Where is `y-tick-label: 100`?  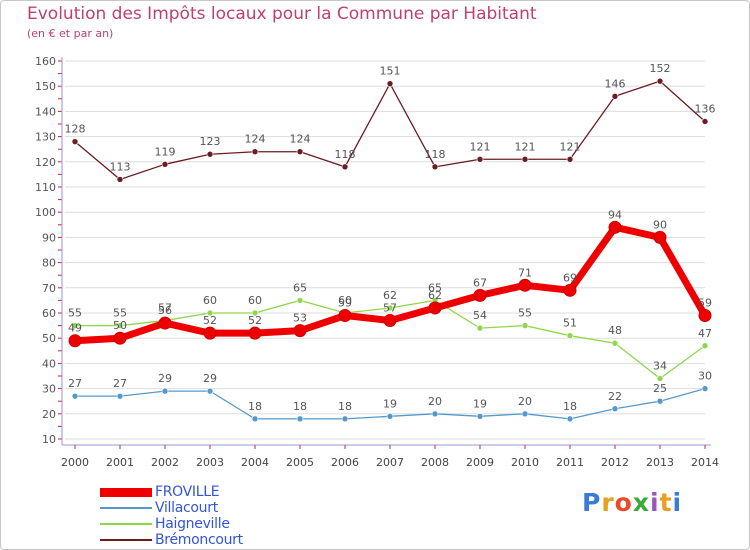 y-tick-label: 100 is located at coordinates (45, 212).